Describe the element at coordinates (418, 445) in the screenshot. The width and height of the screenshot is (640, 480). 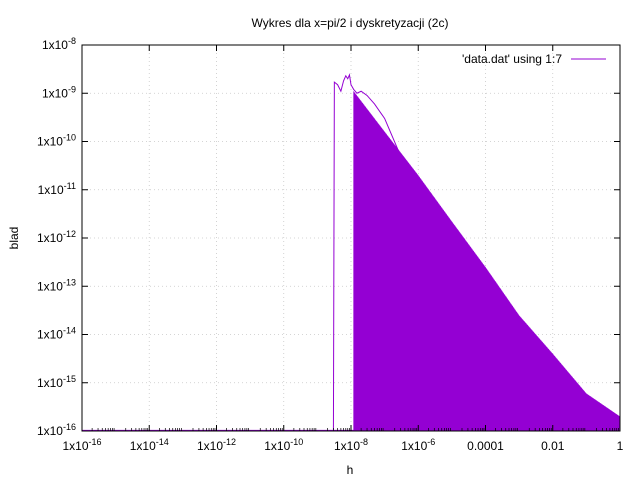
I see `x-tick-label: 1x10⁻⁶` at that location.